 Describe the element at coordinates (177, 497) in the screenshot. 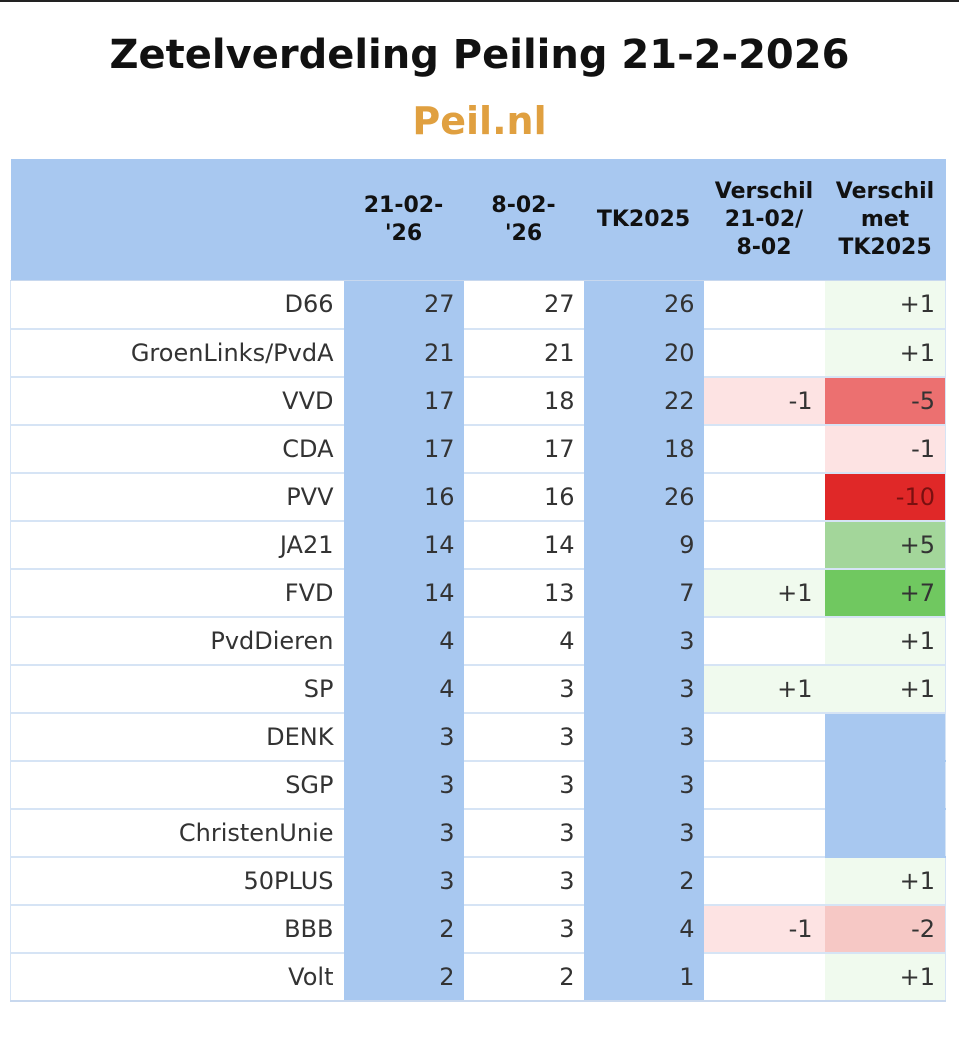

I see `party-name-cell: PVV` at that location.